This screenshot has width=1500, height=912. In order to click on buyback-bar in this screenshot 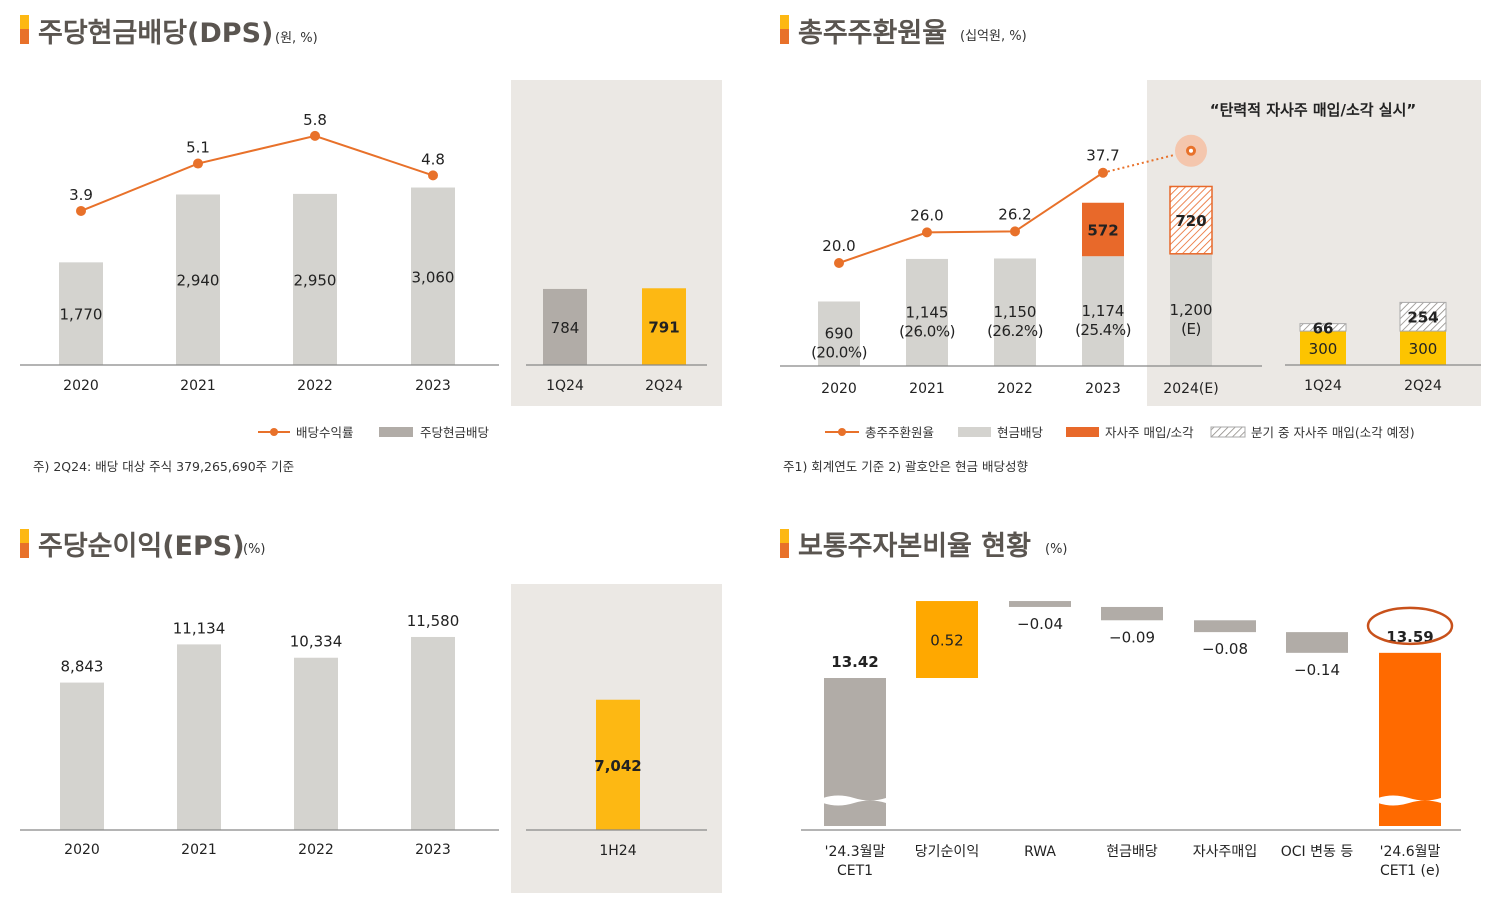, I will do `click(1103, 229)`.